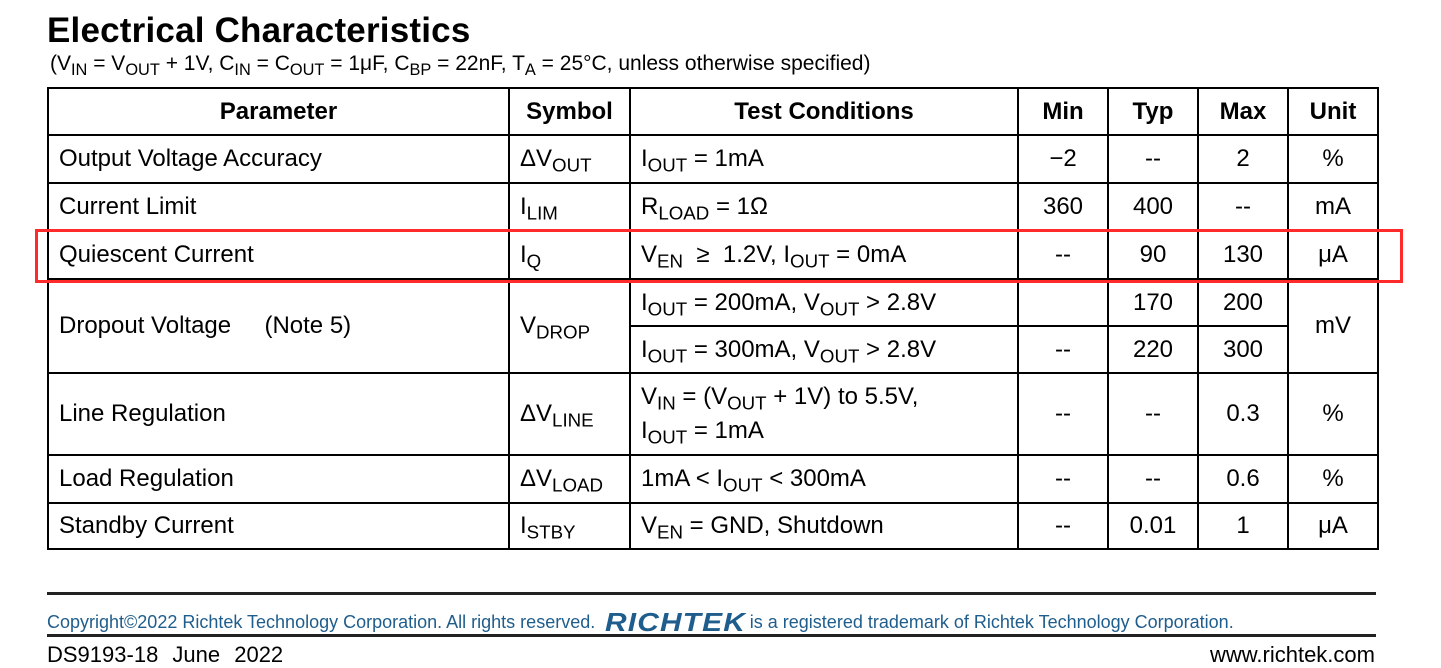  What do you see at coordinates (278, 111) in the screenshot?
I see `header-parameter: Parameter` at bounding box center [278, 111].